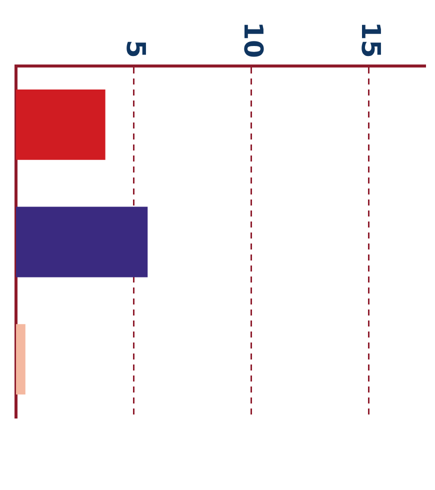  Describe the element at coordinates (369, 40) in the screenshot. I see `x-tick-label: 15` at that location.